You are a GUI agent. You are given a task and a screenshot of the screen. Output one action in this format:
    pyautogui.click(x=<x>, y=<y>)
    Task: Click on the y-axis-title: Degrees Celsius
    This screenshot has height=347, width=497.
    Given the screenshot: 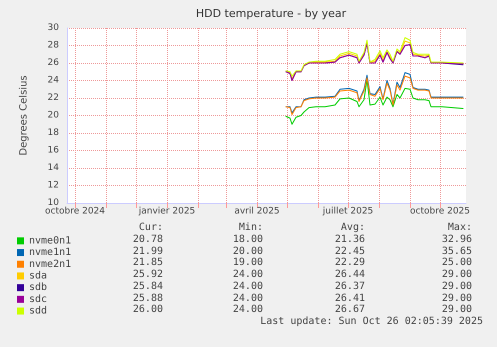 What is the action you would take?
    pyautogui.click(x=24, y=115)
    